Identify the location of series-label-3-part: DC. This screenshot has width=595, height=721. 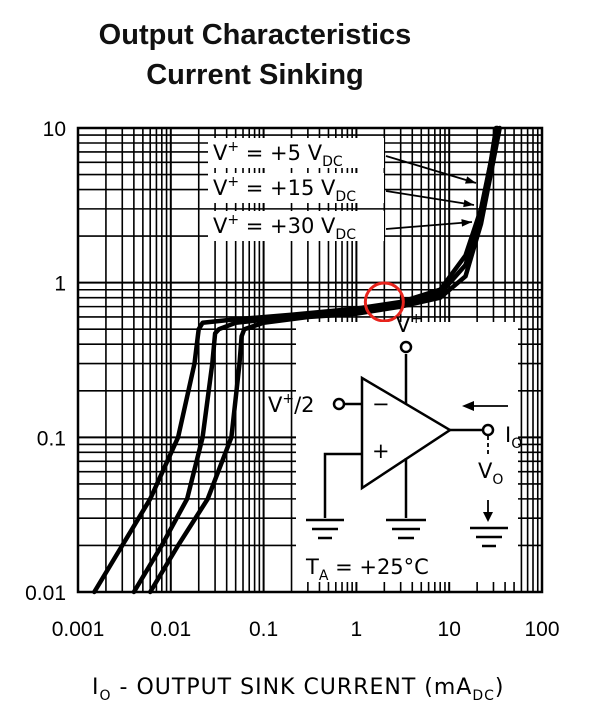
(345, 235).